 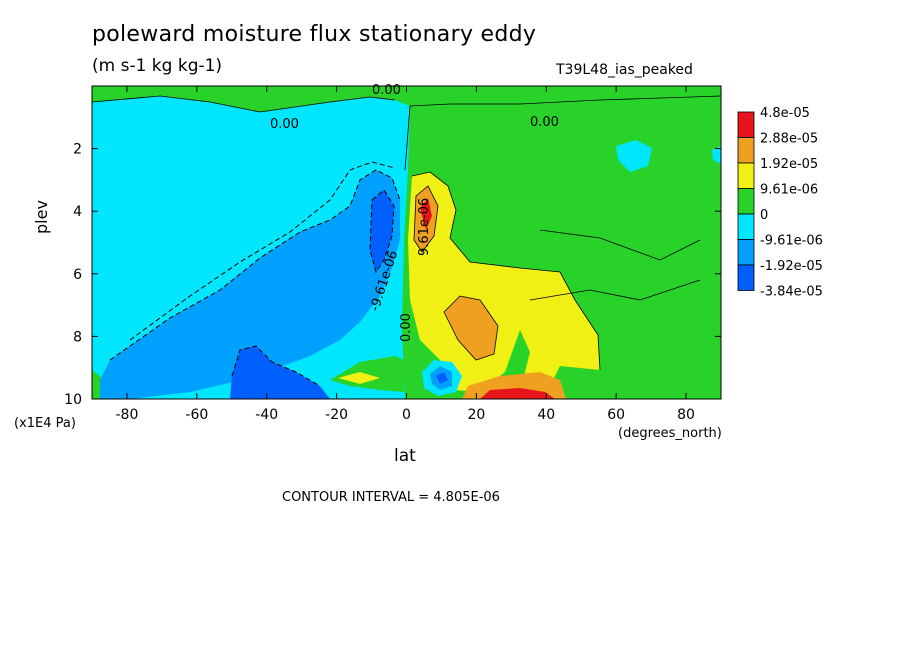 What do you see at coordinates (45, 423) in the screenshot?
I see `y-axis-unit: (x1E4 Pa)` at bounding box center [45, 423].